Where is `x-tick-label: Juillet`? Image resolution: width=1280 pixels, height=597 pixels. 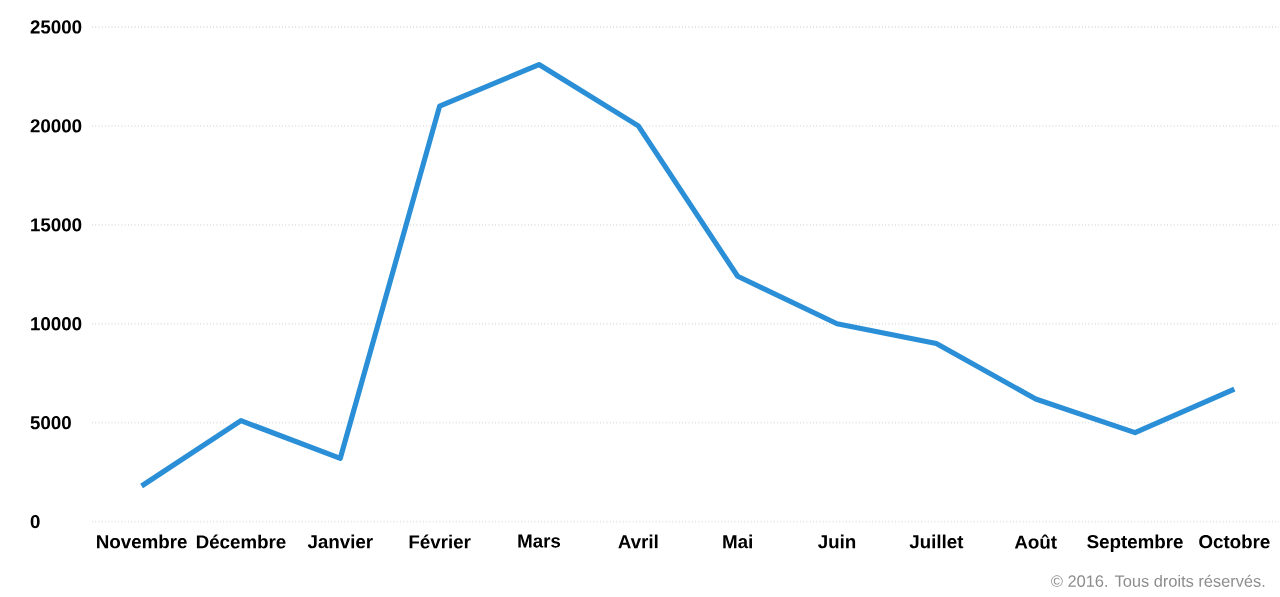 x-tick-label: Juillet is located at coordinates (936, 541).